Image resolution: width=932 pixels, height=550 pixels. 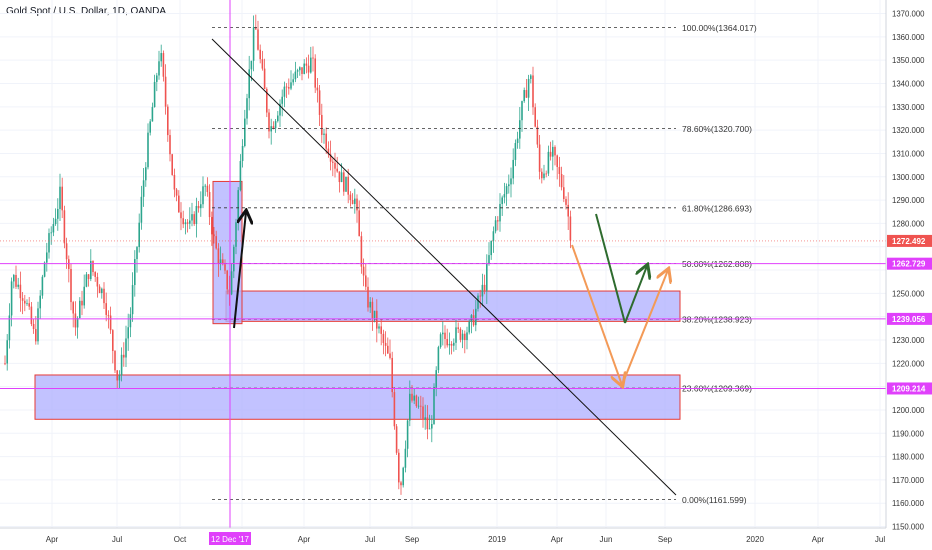 What do you see at coordinates (497, 539) in the screenshot?
I see `x-tick-label: 2019` at bounding box center [497, 539].